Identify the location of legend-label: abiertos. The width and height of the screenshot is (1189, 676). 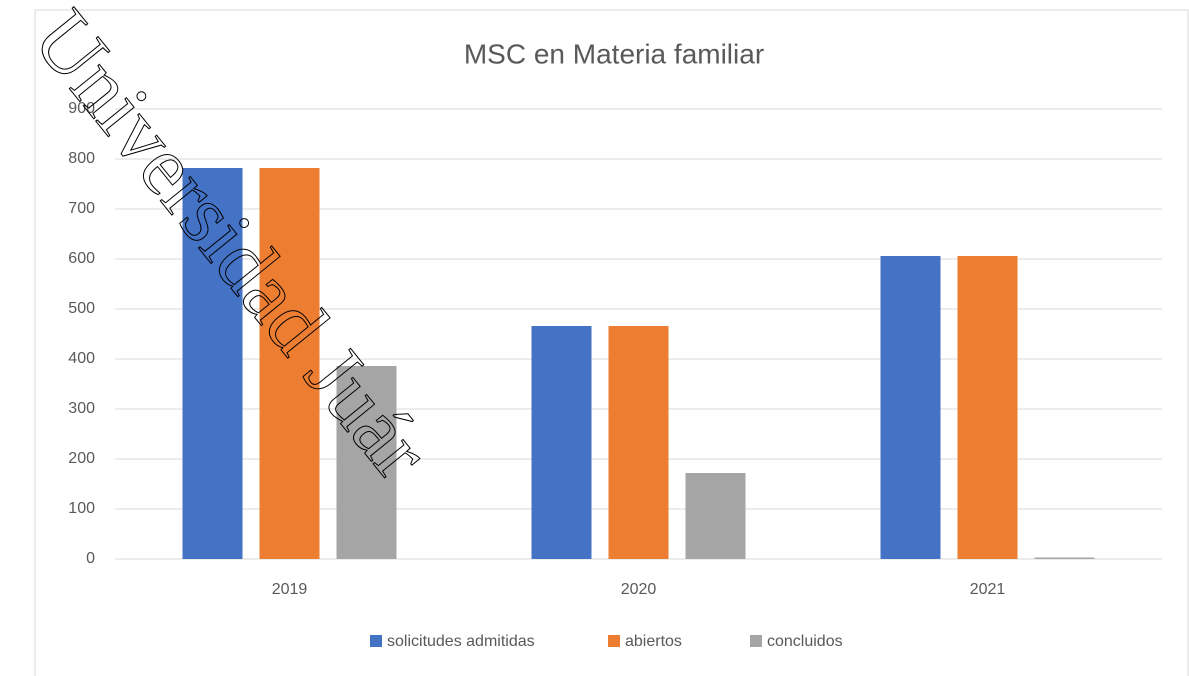
(653, 641).